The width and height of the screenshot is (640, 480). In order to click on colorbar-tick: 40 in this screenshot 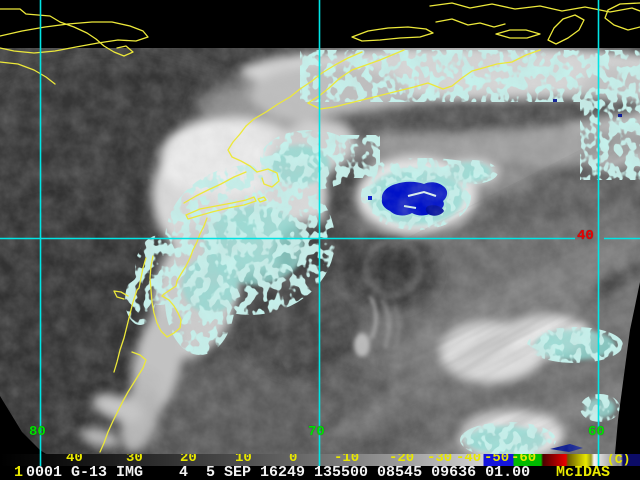, I will do `click(74, 458)`.